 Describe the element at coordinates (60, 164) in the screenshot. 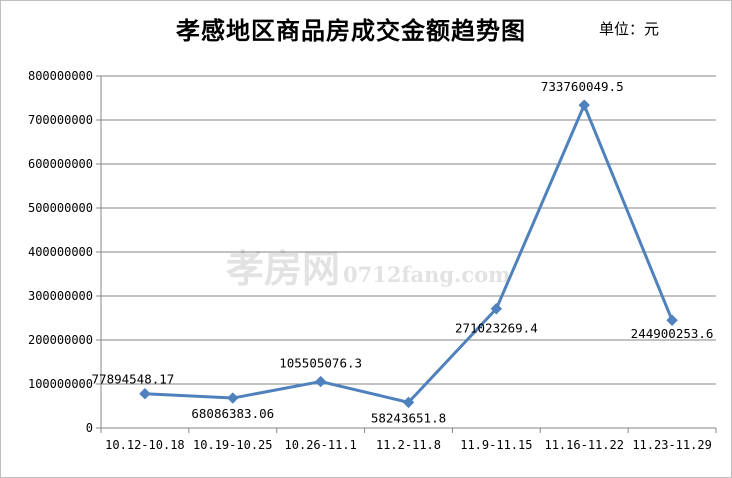

I see `y-tick-label: 600000000` at that location.